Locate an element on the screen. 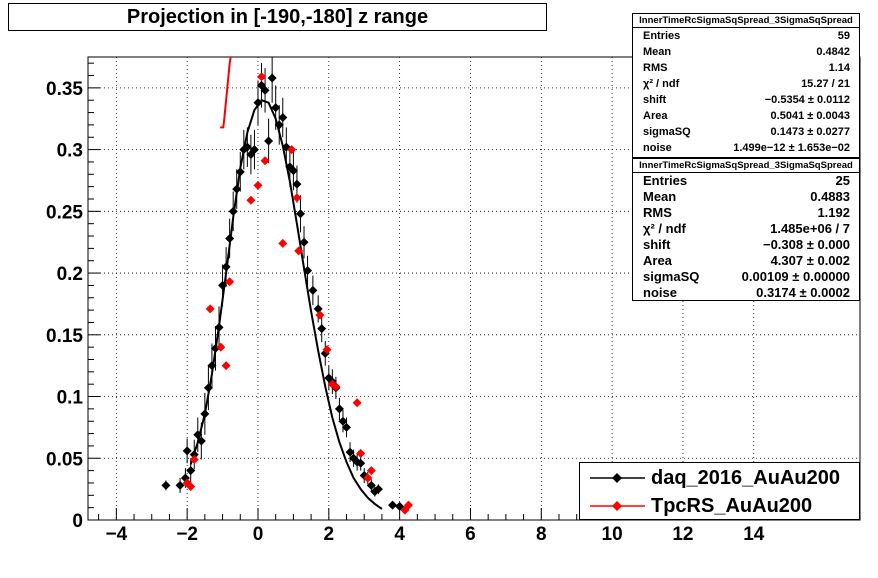 Image resolution: width=878 pixels, height=578 pixels. legend-label-tpcrs: TpcRS_AuAu200 is located at coordinates (732, 506).